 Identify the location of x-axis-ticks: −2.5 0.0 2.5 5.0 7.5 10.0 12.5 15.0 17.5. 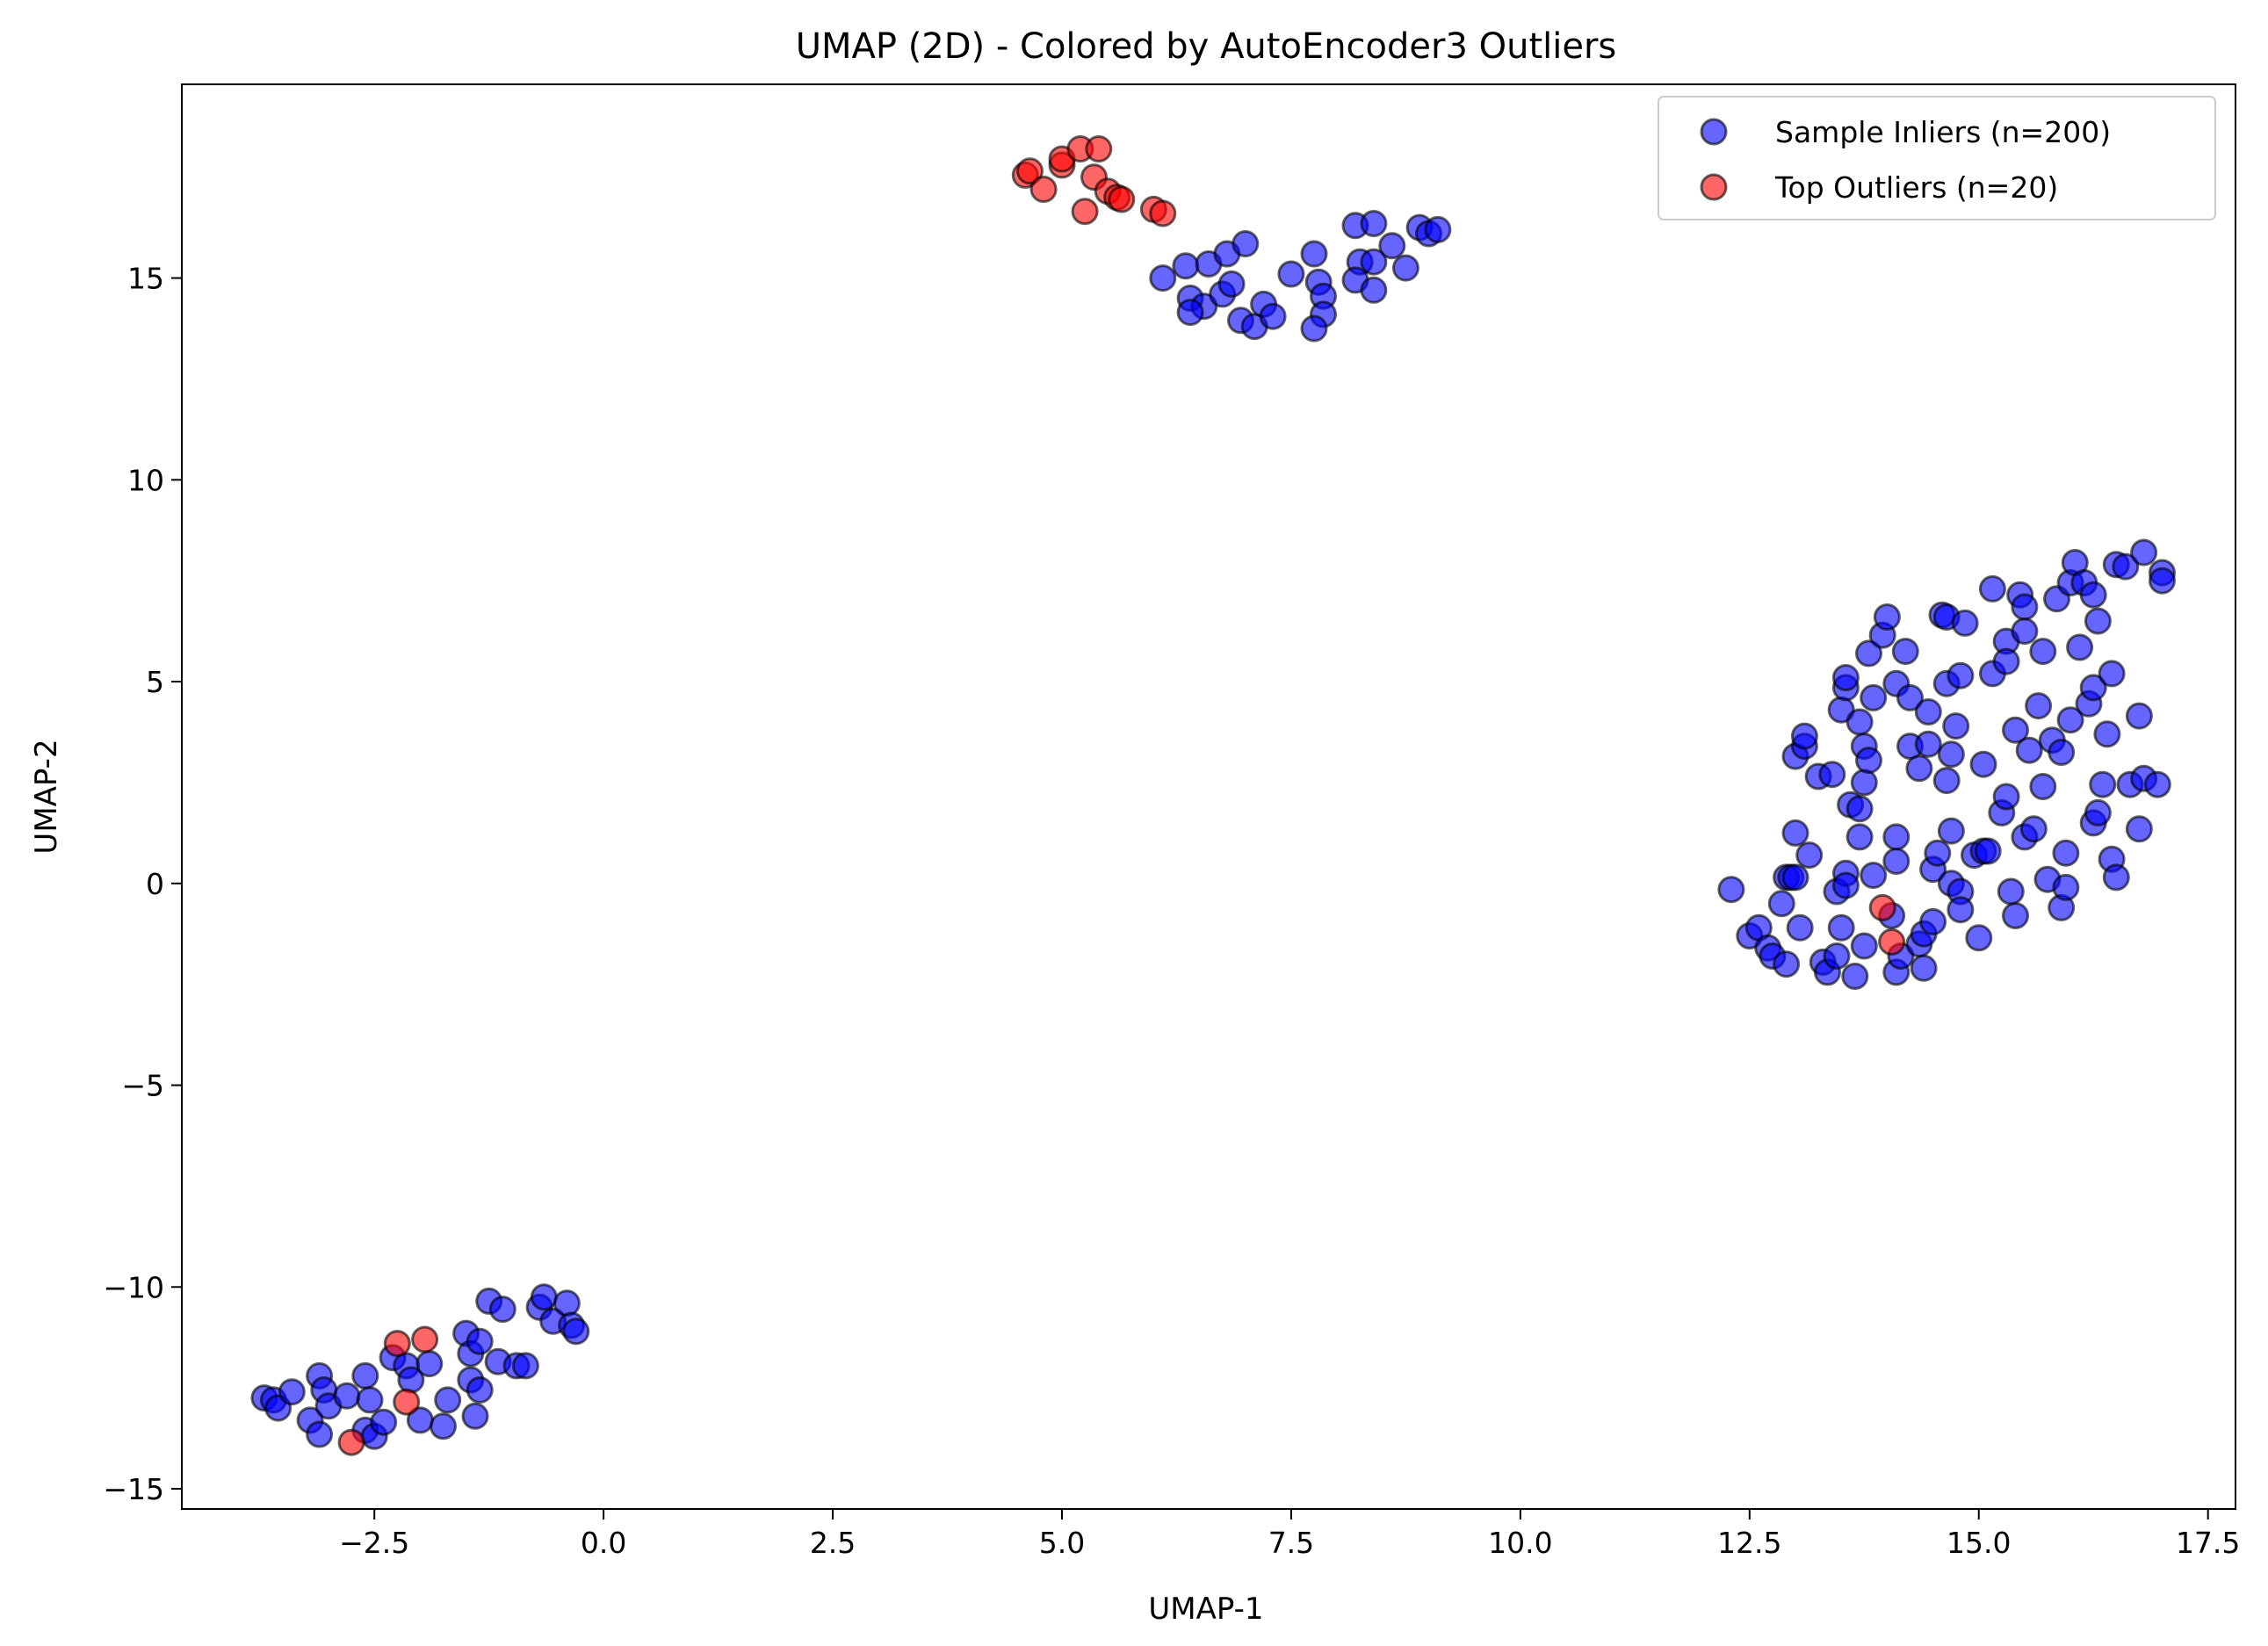
(1290, 1534).